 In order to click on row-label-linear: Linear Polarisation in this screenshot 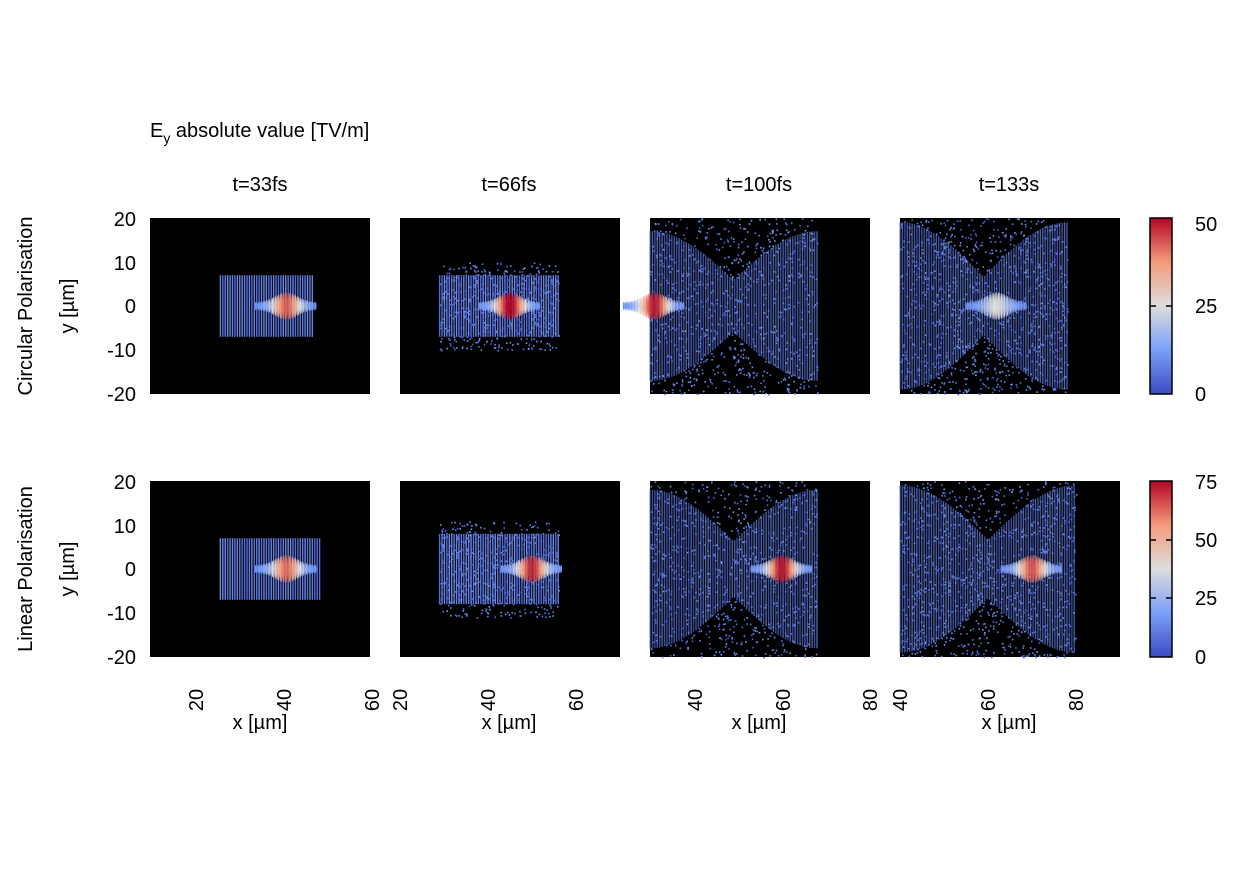, I will do `click(26, 569)`.